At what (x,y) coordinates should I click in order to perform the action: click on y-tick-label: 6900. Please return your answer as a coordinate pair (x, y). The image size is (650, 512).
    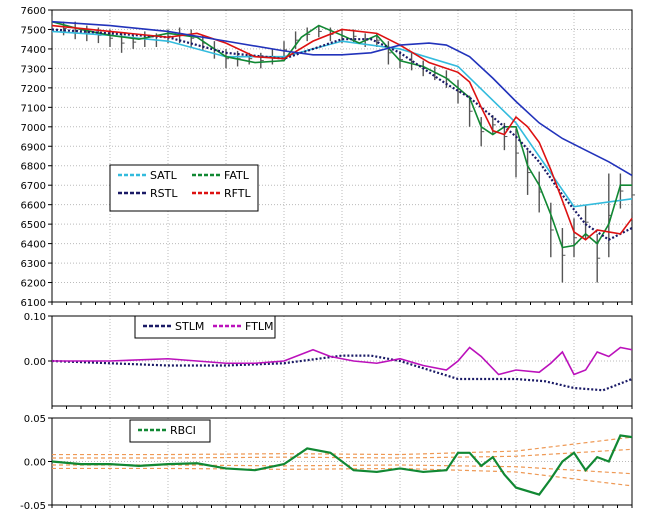
    Looking at the image, I should click on (33, 147).